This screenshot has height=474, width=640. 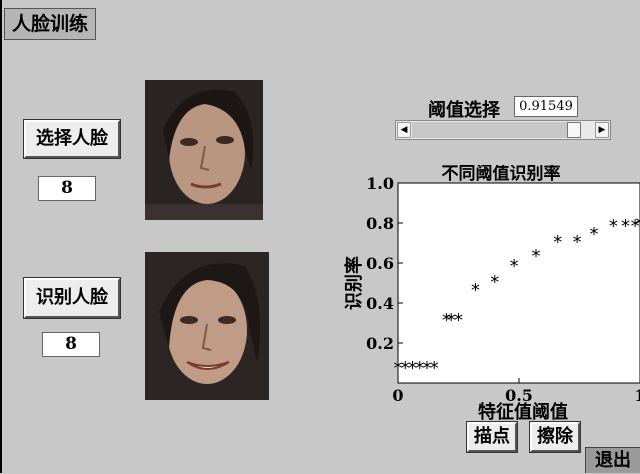 What do you see at coordinates (523, 410) in the screenshot?
I see `x-axis-label: 特征值阈值` at bounding box center [523, 410].